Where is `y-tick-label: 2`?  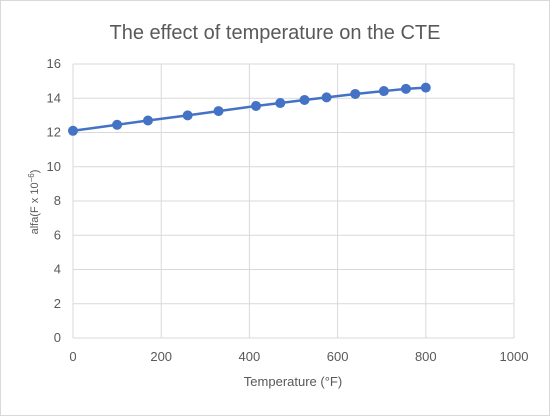
y-tick-label: 2 is located at coordinates (57, 303).